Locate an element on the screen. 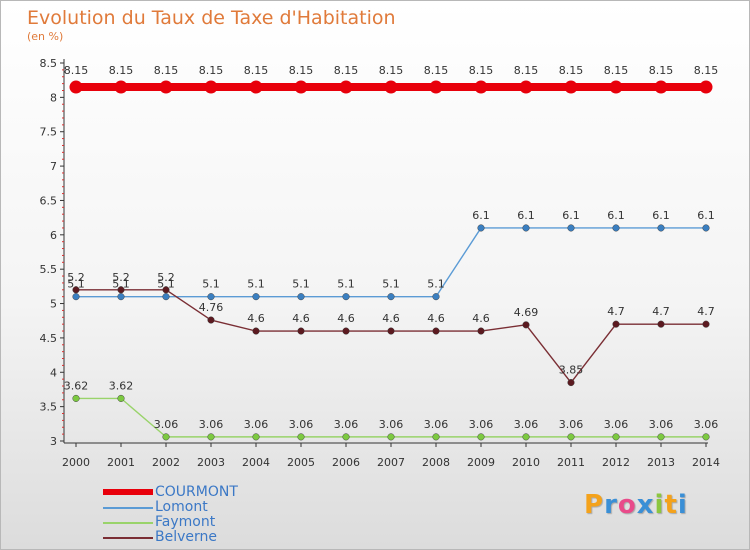 Image resolution: width=750 pixels, height=550 pixels. legend-label-courmont: COURMONT is located at coordinates (196, 492).